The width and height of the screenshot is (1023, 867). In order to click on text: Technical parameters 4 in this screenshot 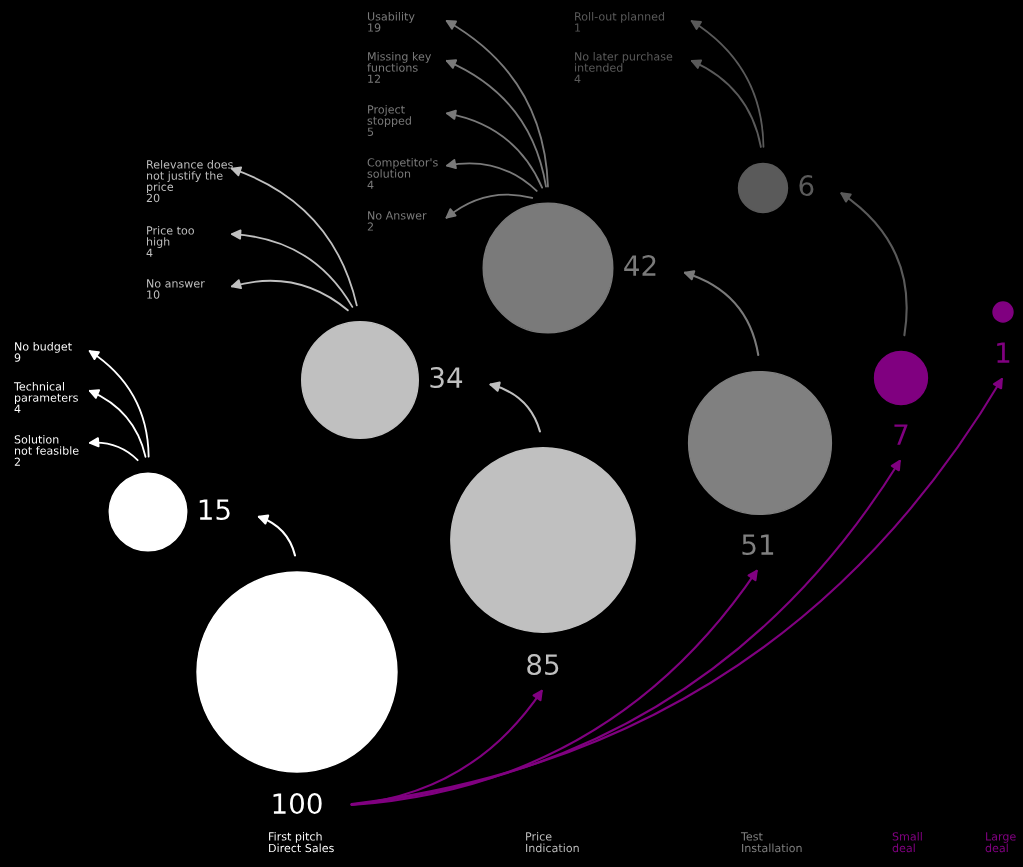, I will do `click(45, 397)`.